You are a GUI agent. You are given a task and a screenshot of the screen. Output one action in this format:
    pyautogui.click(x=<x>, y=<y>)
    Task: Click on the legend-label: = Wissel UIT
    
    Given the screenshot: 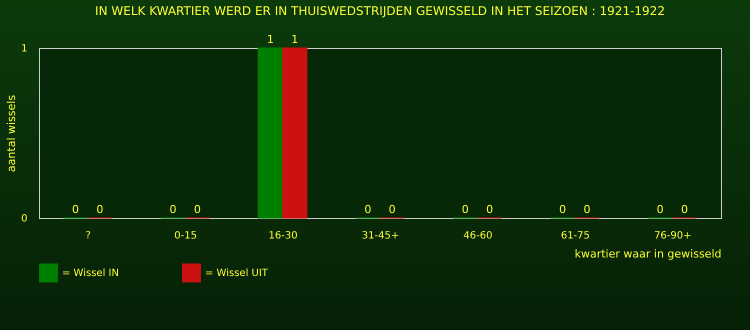 What is the action you would take?
    pyautogui.click(x=237, y=273)
    